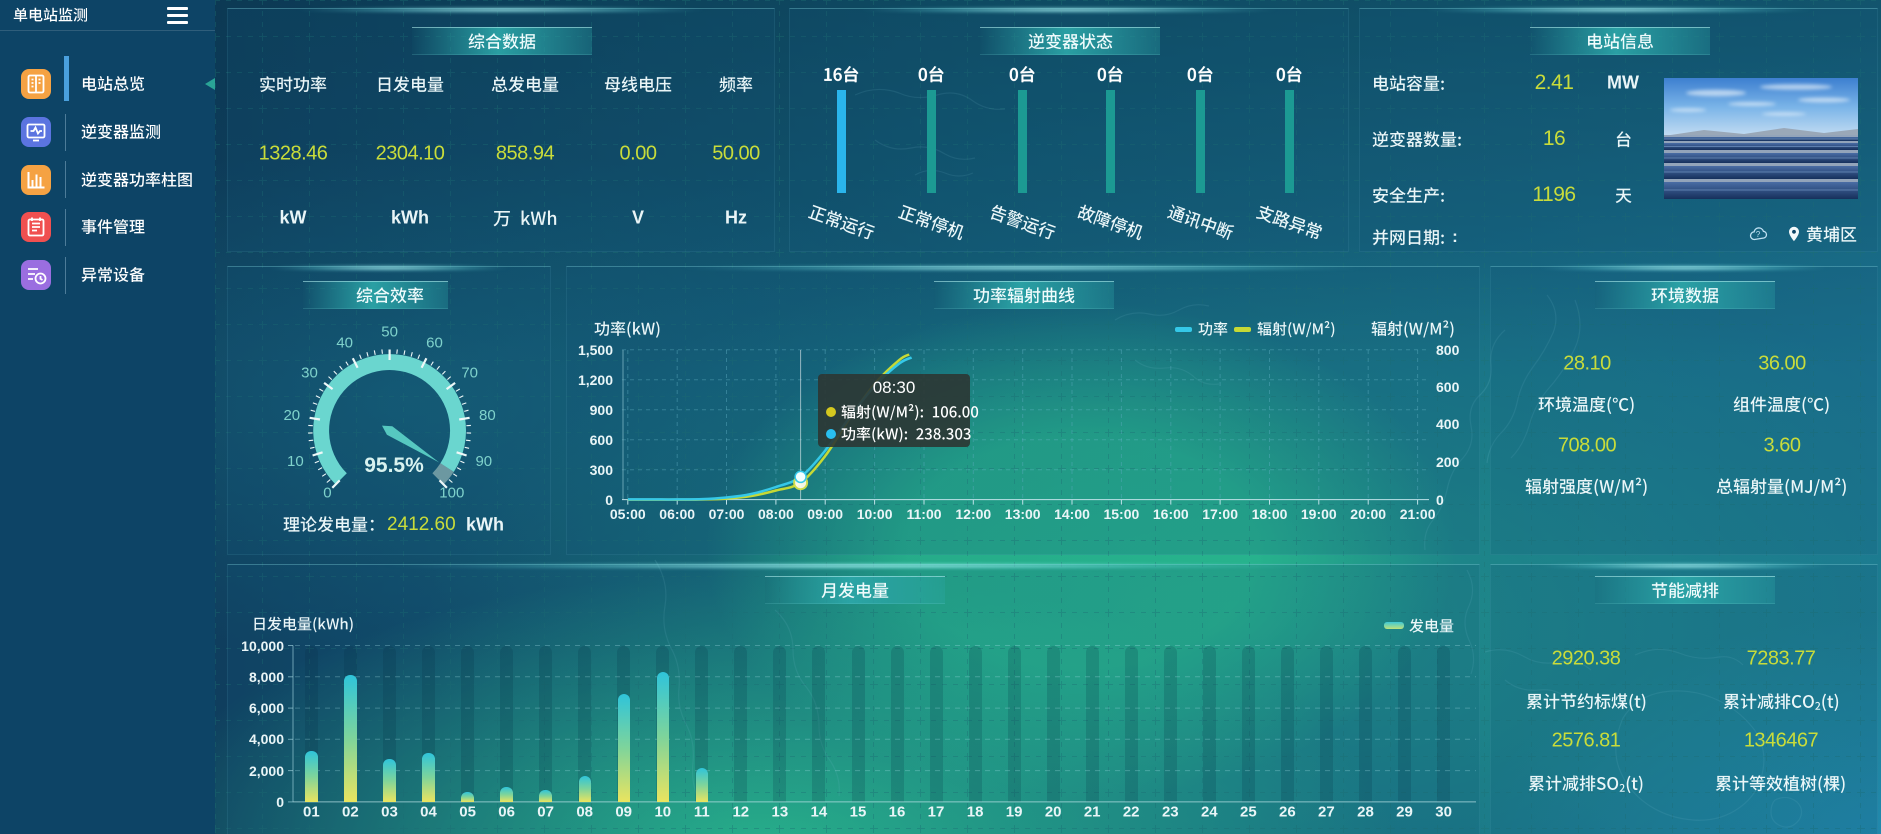  I want to click on svg-text: 10, so click(295, 461).